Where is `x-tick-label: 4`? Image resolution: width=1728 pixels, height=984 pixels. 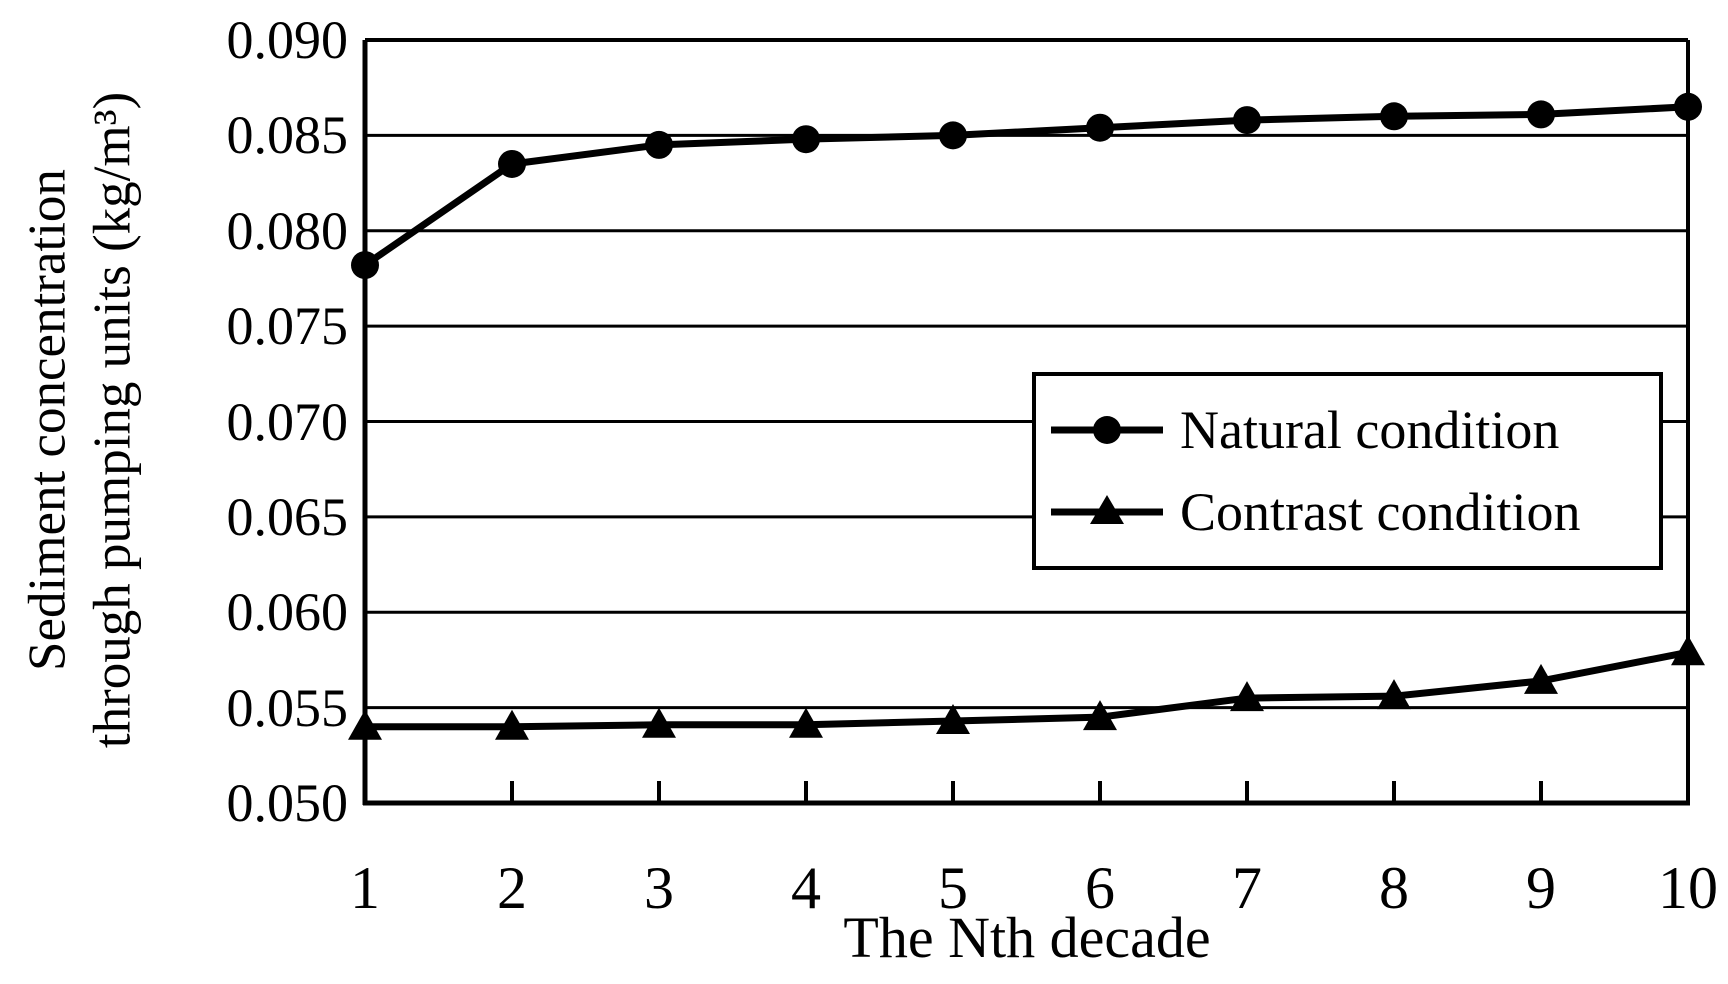
x-tick-label: 4 is located at coordinates (806, 888).